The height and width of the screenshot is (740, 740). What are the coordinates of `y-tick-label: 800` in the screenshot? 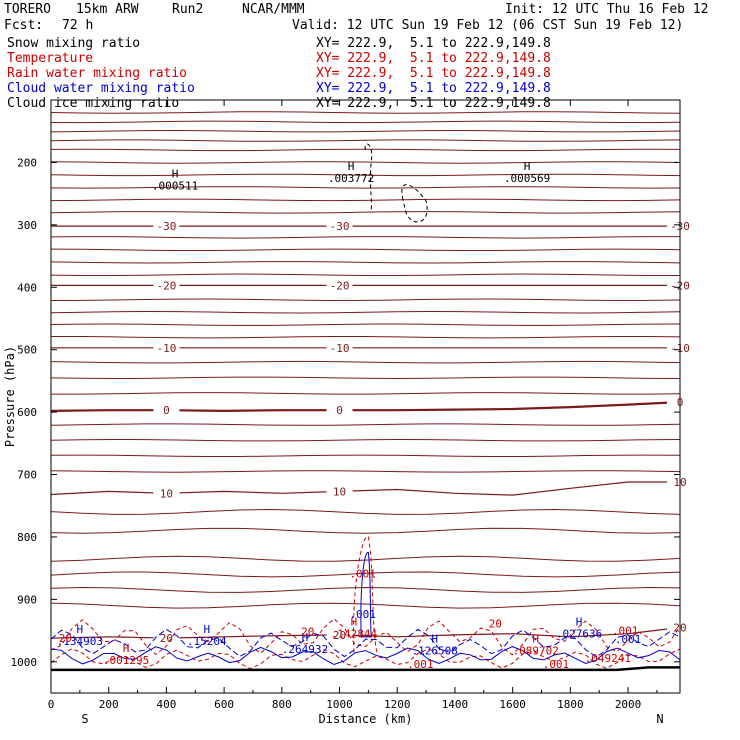 It's located at (27, 537).